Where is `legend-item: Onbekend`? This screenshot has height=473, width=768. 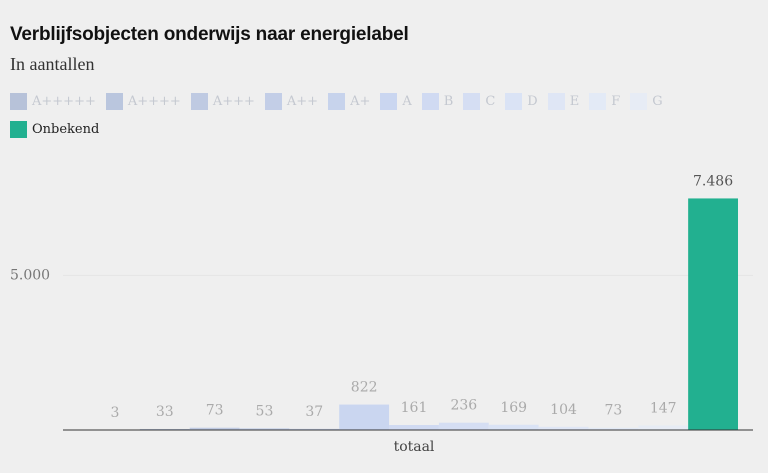 legend-item: Onbekend is located at coordinates (54, 129).